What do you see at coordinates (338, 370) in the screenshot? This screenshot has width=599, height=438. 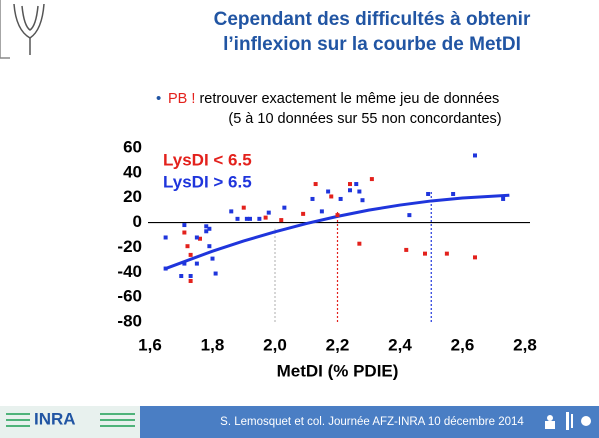 I see `x-axis-label: MetDI (% PDIE)` at bounding box center [338, 370].